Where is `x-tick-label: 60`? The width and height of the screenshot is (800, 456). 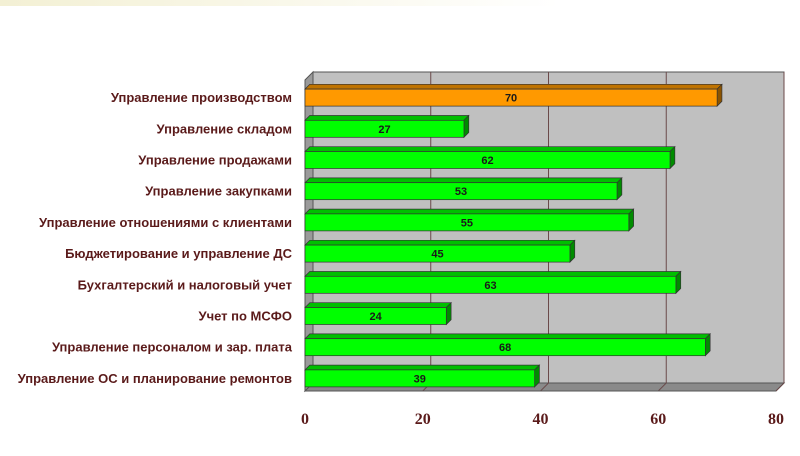 x-tick-label: 60 is located at coordinates (658, 419).